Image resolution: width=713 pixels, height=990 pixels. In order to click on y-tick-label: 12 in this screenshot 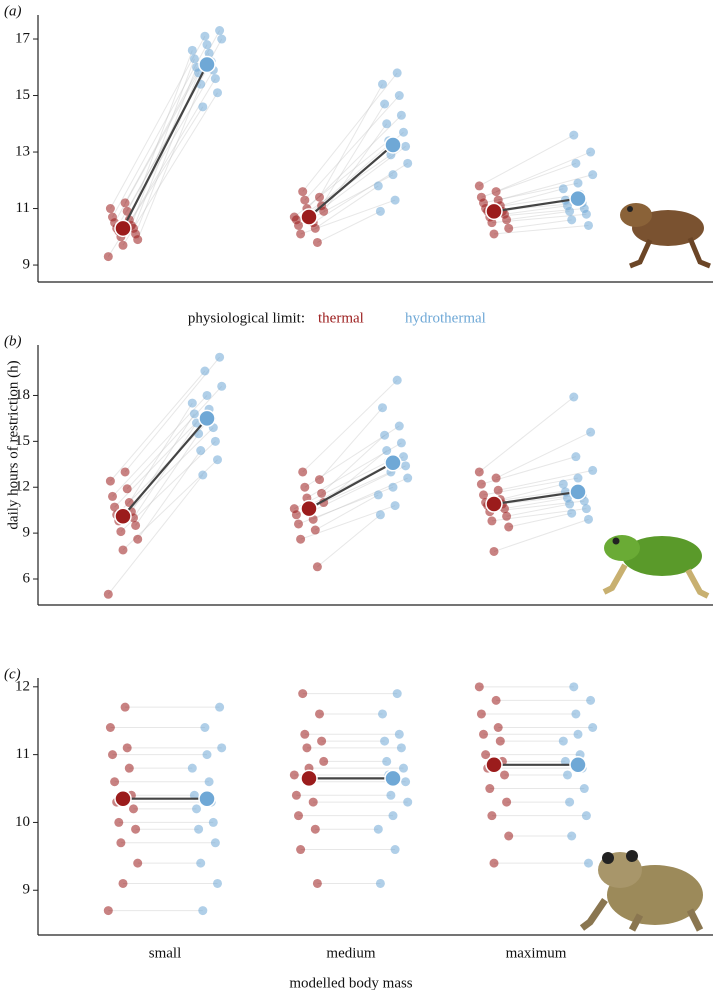, I will do `click(22, 686)`.